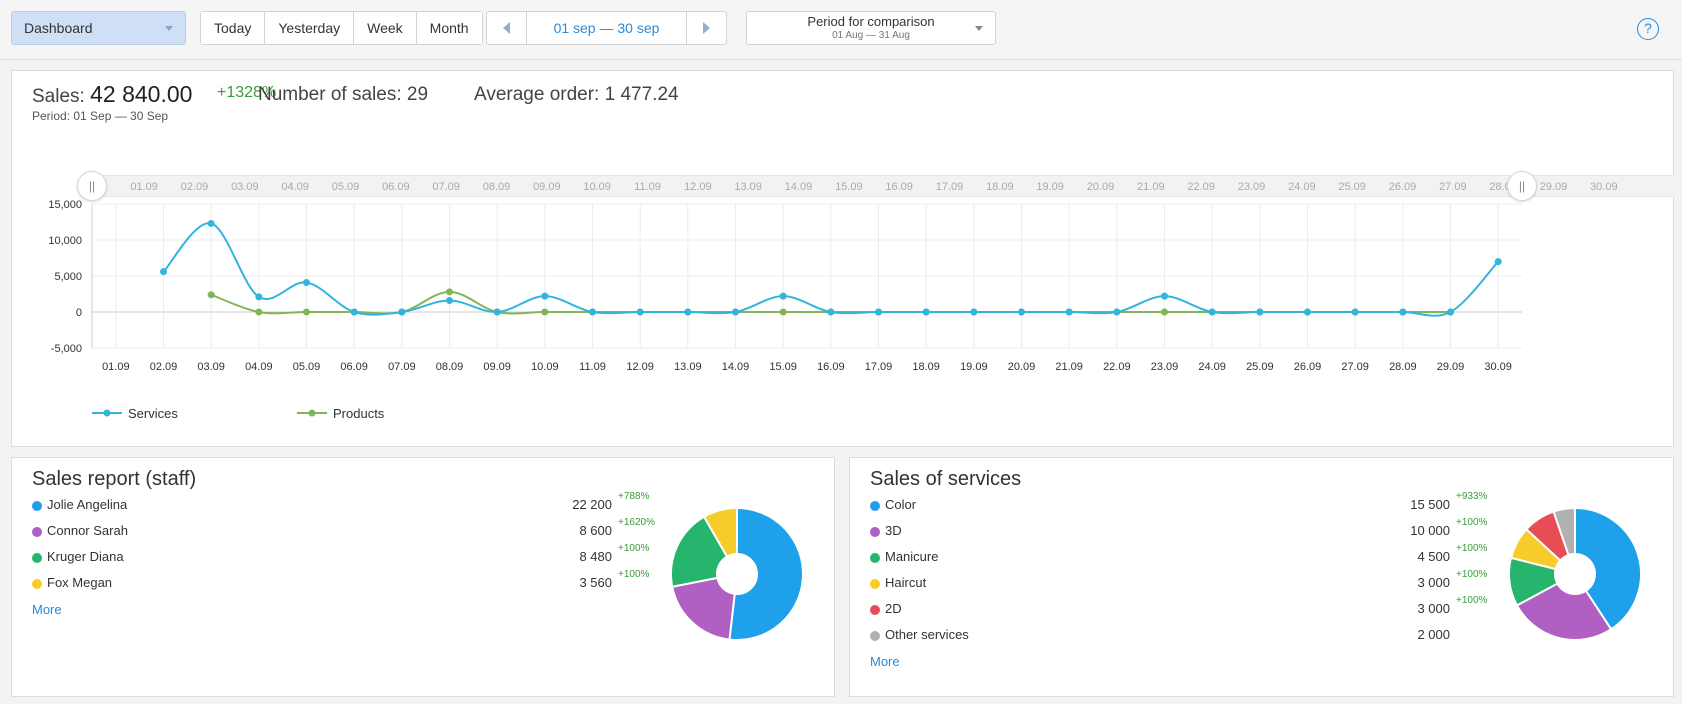  What do you see at coordinates (849, 187) in the screenshot?
I see `scroller-date-label: 15.09` at bounding box center [849, 187].